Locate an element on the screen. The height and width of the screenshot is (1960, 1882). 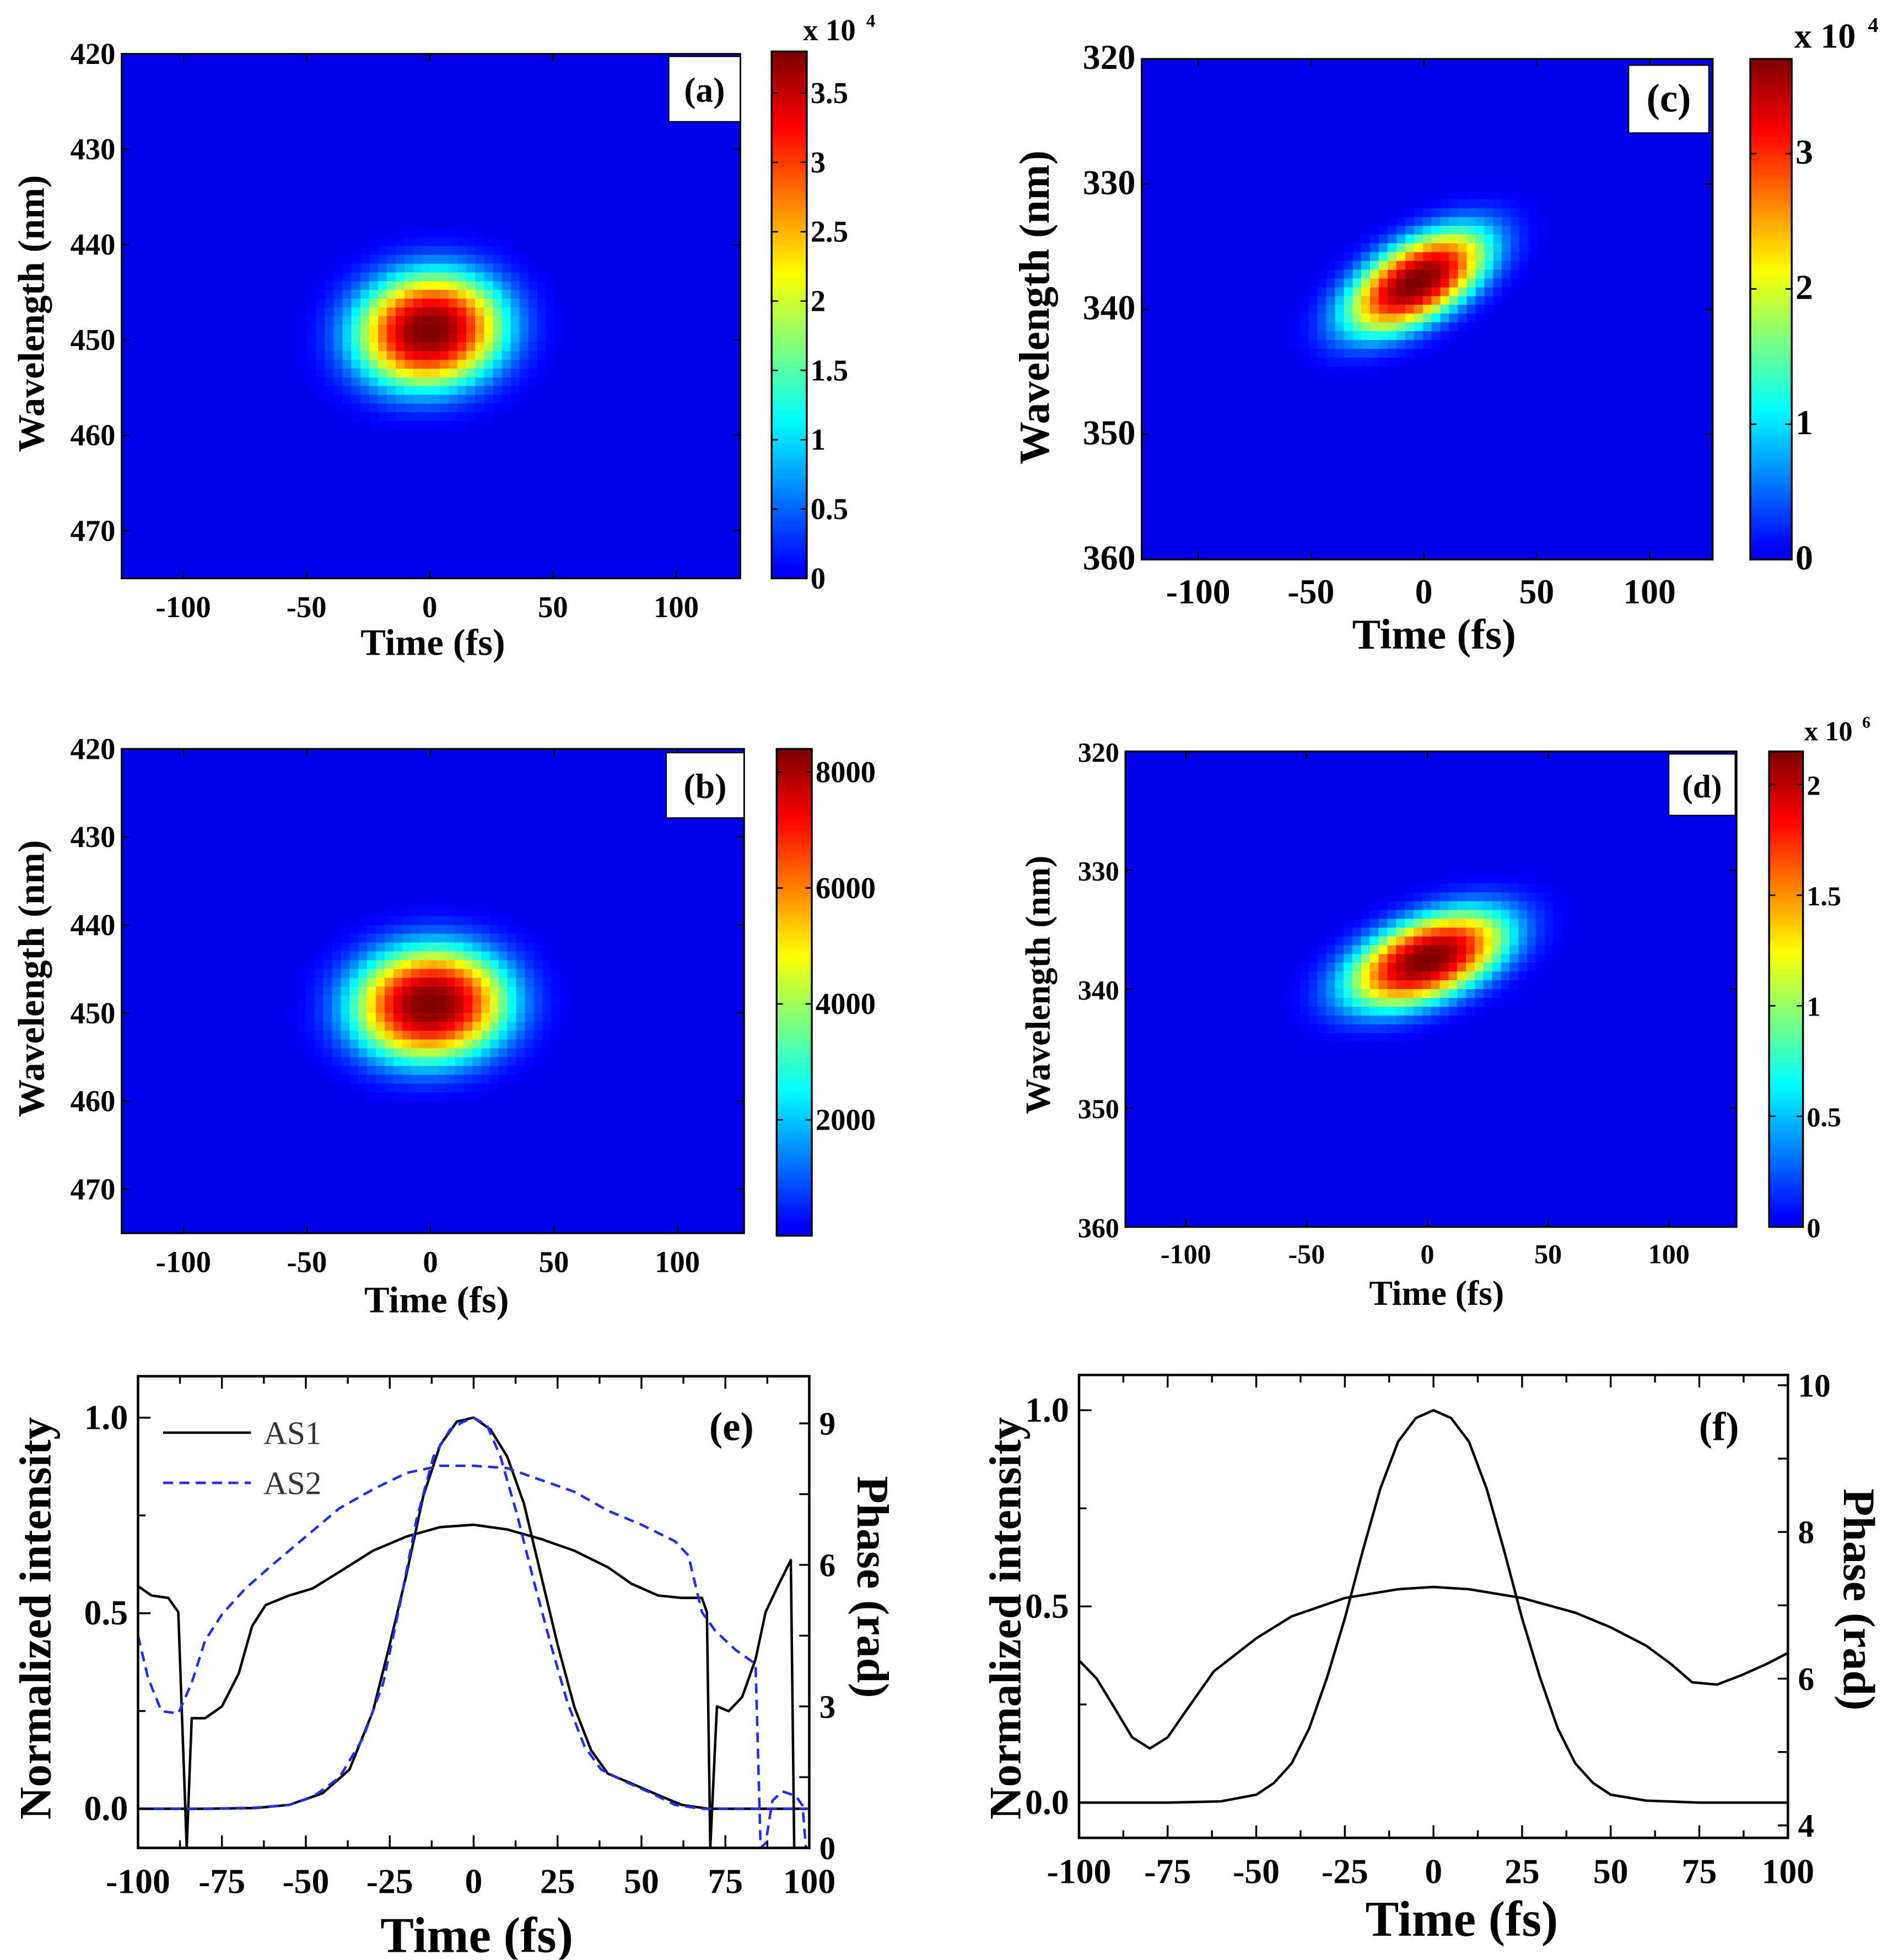
y-tick-label: 0.5 is located at coordinates (106, 1612).